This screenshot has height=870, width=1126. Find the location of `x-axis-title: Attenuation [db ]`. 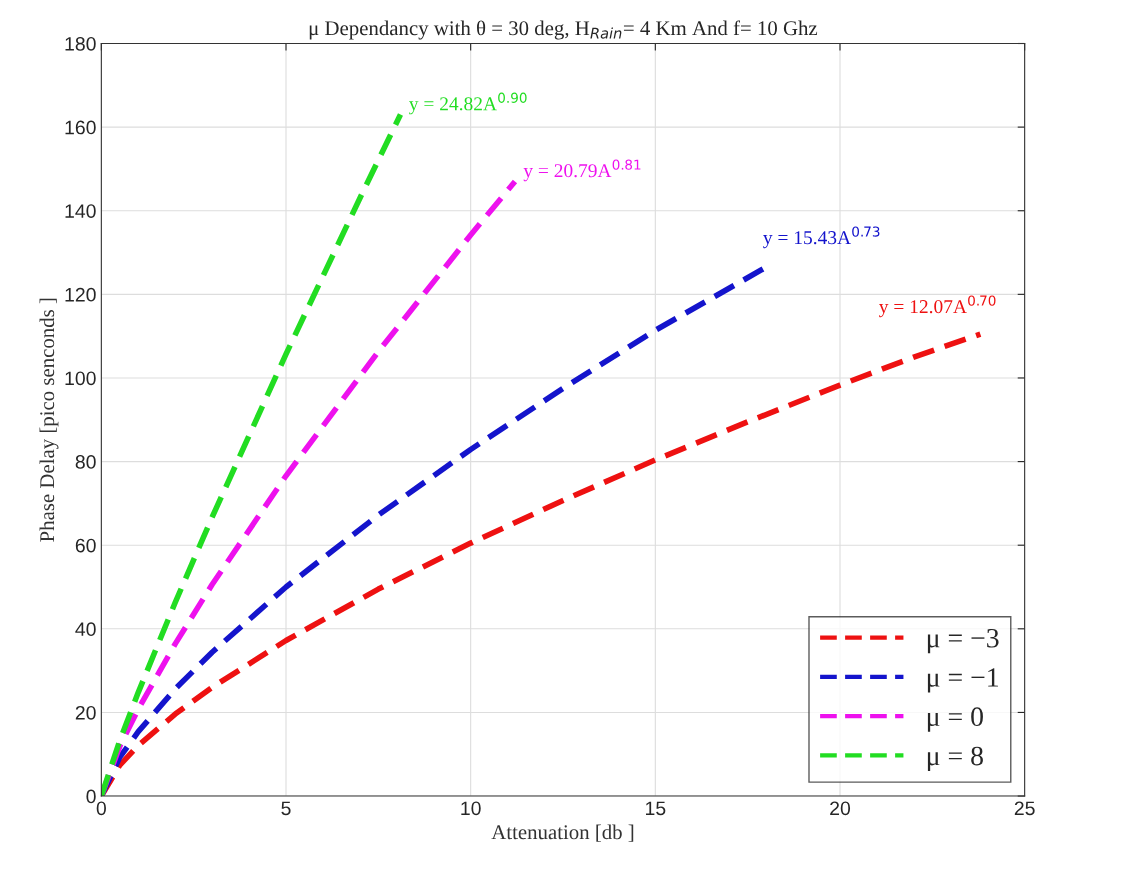

x-axis-title: Attenuation [db ] is located at coordinates (562, 833).